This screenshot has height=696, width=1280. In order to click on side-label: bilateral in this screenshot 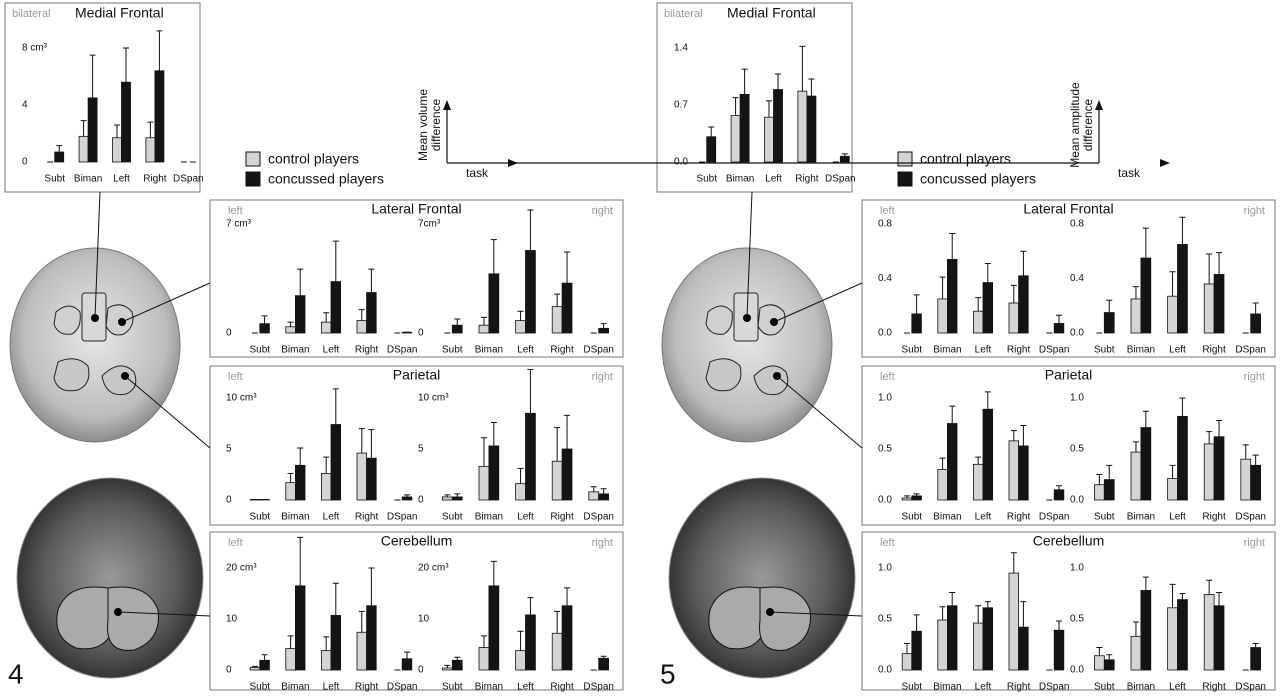, I will do `click(683, 14)`.